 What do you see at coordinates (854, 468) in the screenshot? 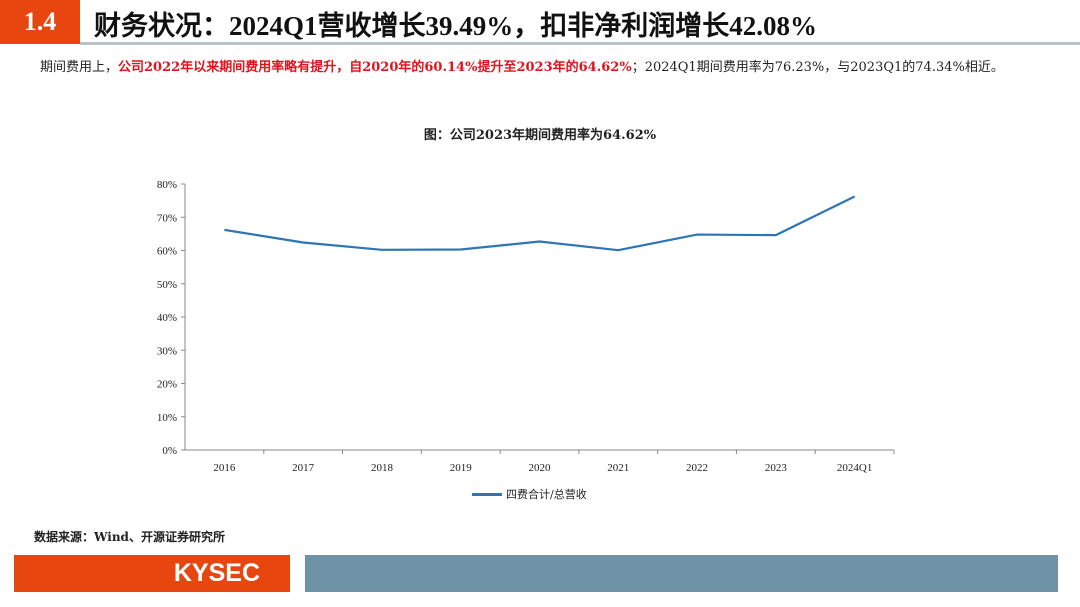
I see `x-tick-label: 2024Q1` at bounding box center [854, 468].